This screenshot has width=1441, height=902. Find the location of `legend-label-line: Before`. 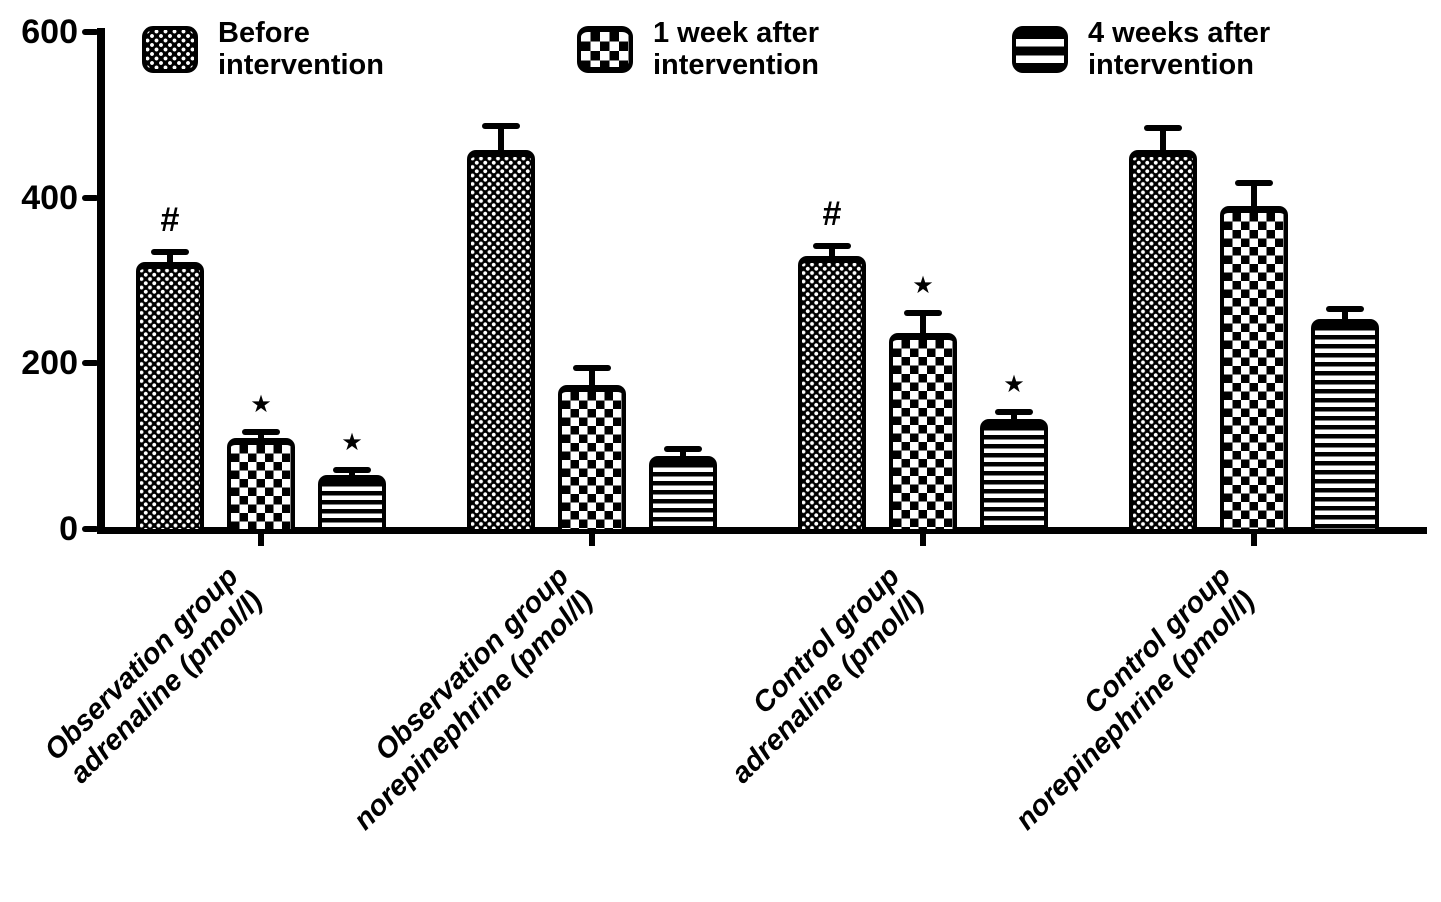

legend-label-line: Before is located at coordinates (264, 33).